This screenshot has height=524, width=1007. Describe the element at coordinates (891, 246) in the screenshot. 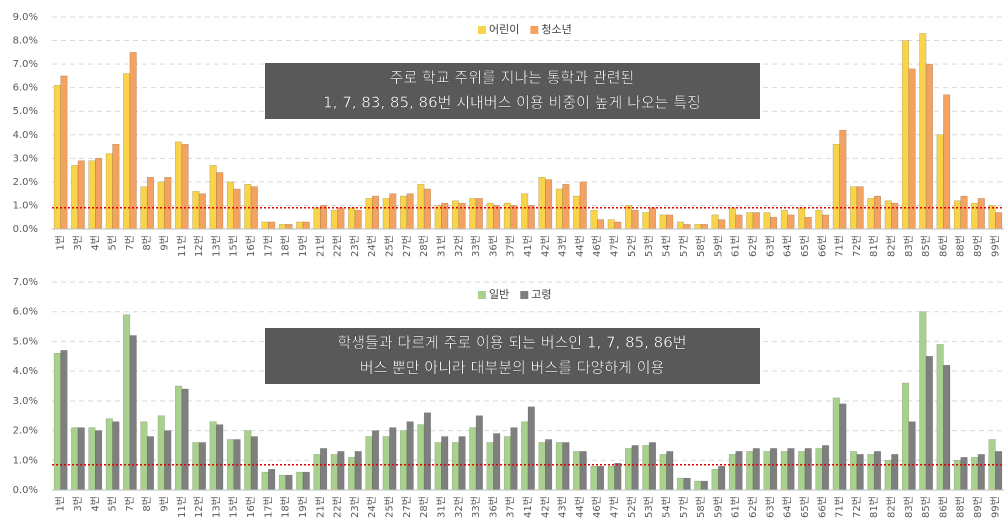

I see `x-tick-label: 82번` at that location.